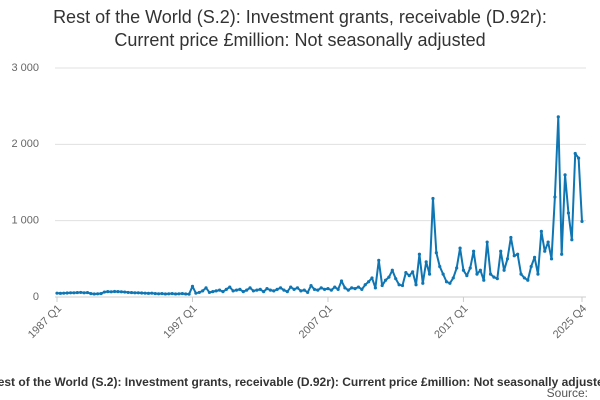 The height and width of the screenshot is (400, 600). What do you see at coordinates (36, 297) in the screenshot?
I see `y-tick-label: 0` at bounding box center [36, 297].